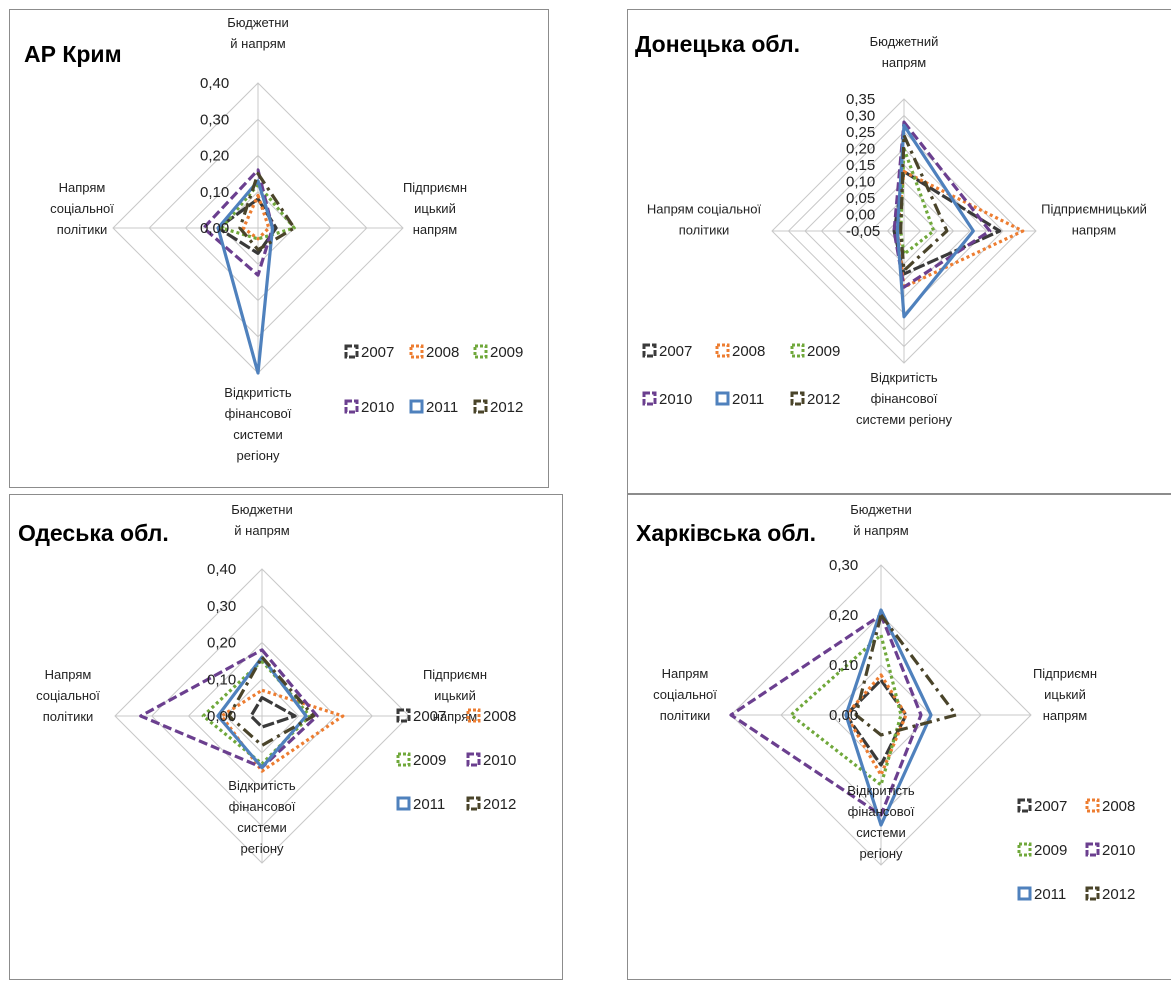 This screenshot has height=981, width=1171. What do you see at coordinates (473, 715) in the screenshot?
I see `legend-swatch-2008` at bounding box center [473, 715].